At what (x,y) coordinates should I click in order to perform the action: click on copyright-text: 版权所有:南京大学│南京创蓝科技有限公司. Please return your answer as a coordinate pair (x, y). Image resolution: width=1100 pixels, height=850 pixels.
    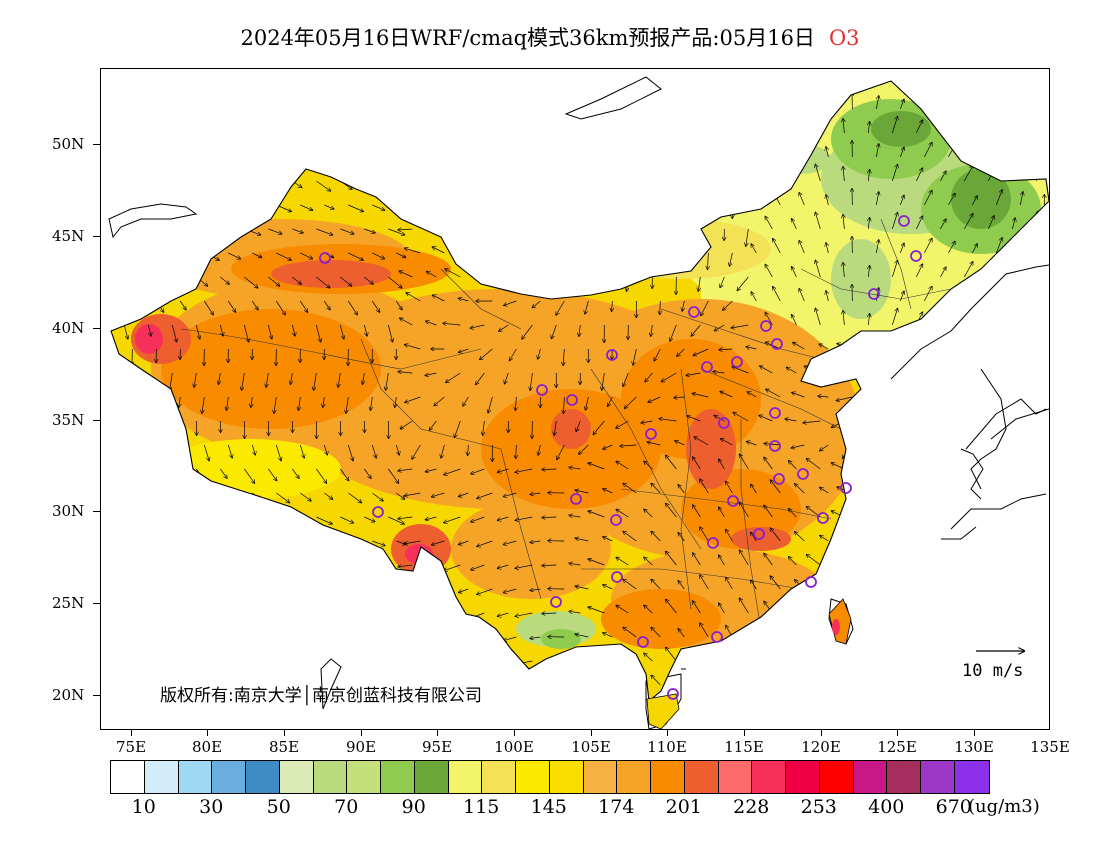
    Looking at the image, I should click on (321, 696).